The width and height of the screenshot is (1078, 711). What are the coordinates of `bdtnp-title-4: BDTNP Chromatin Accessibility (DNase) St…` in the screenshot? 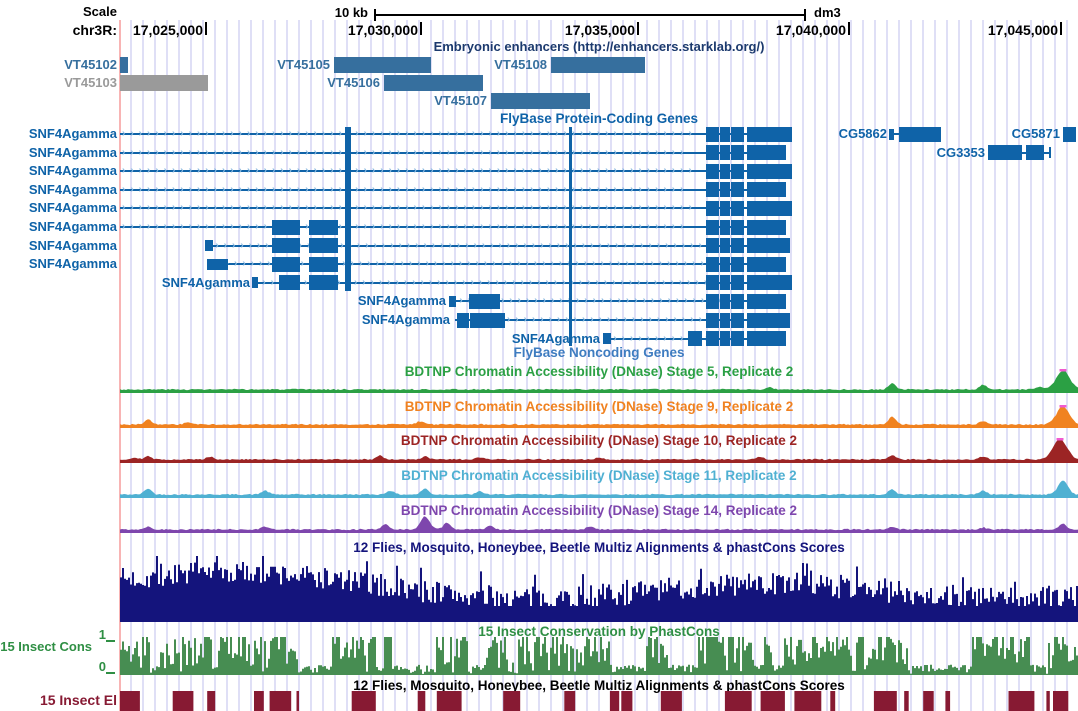 It's located at (599, 510).